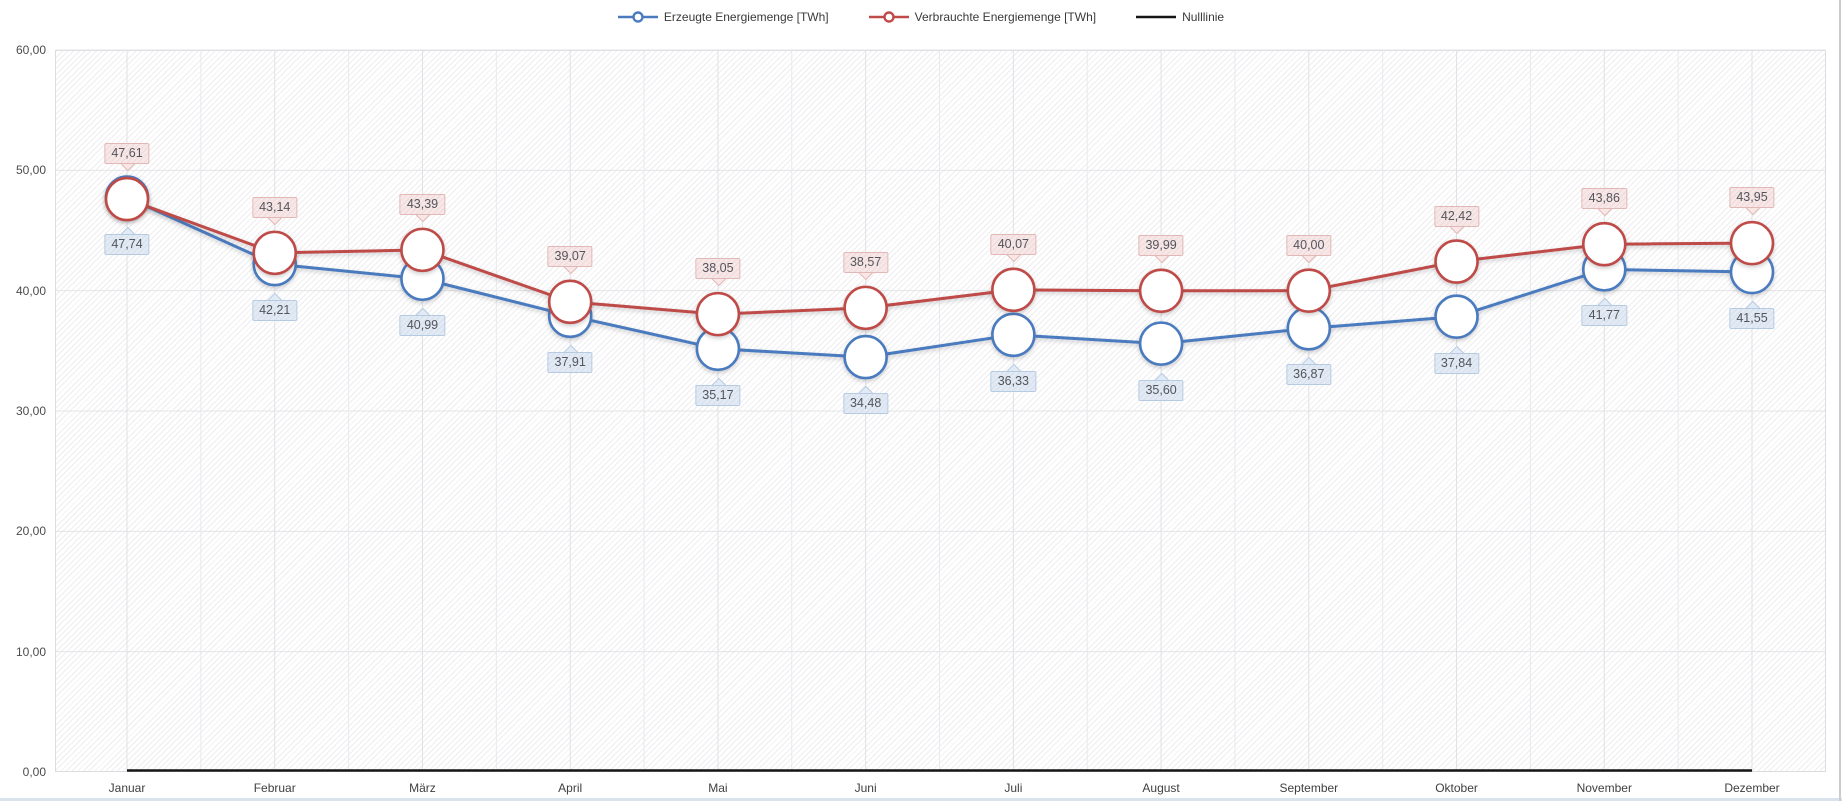 This screenshot has width=1842, height=801. What do you see at coordinates (1161, 343) in the screenshot?
I see `marker-erzeugte-august` at bounding box center [1161, 343].